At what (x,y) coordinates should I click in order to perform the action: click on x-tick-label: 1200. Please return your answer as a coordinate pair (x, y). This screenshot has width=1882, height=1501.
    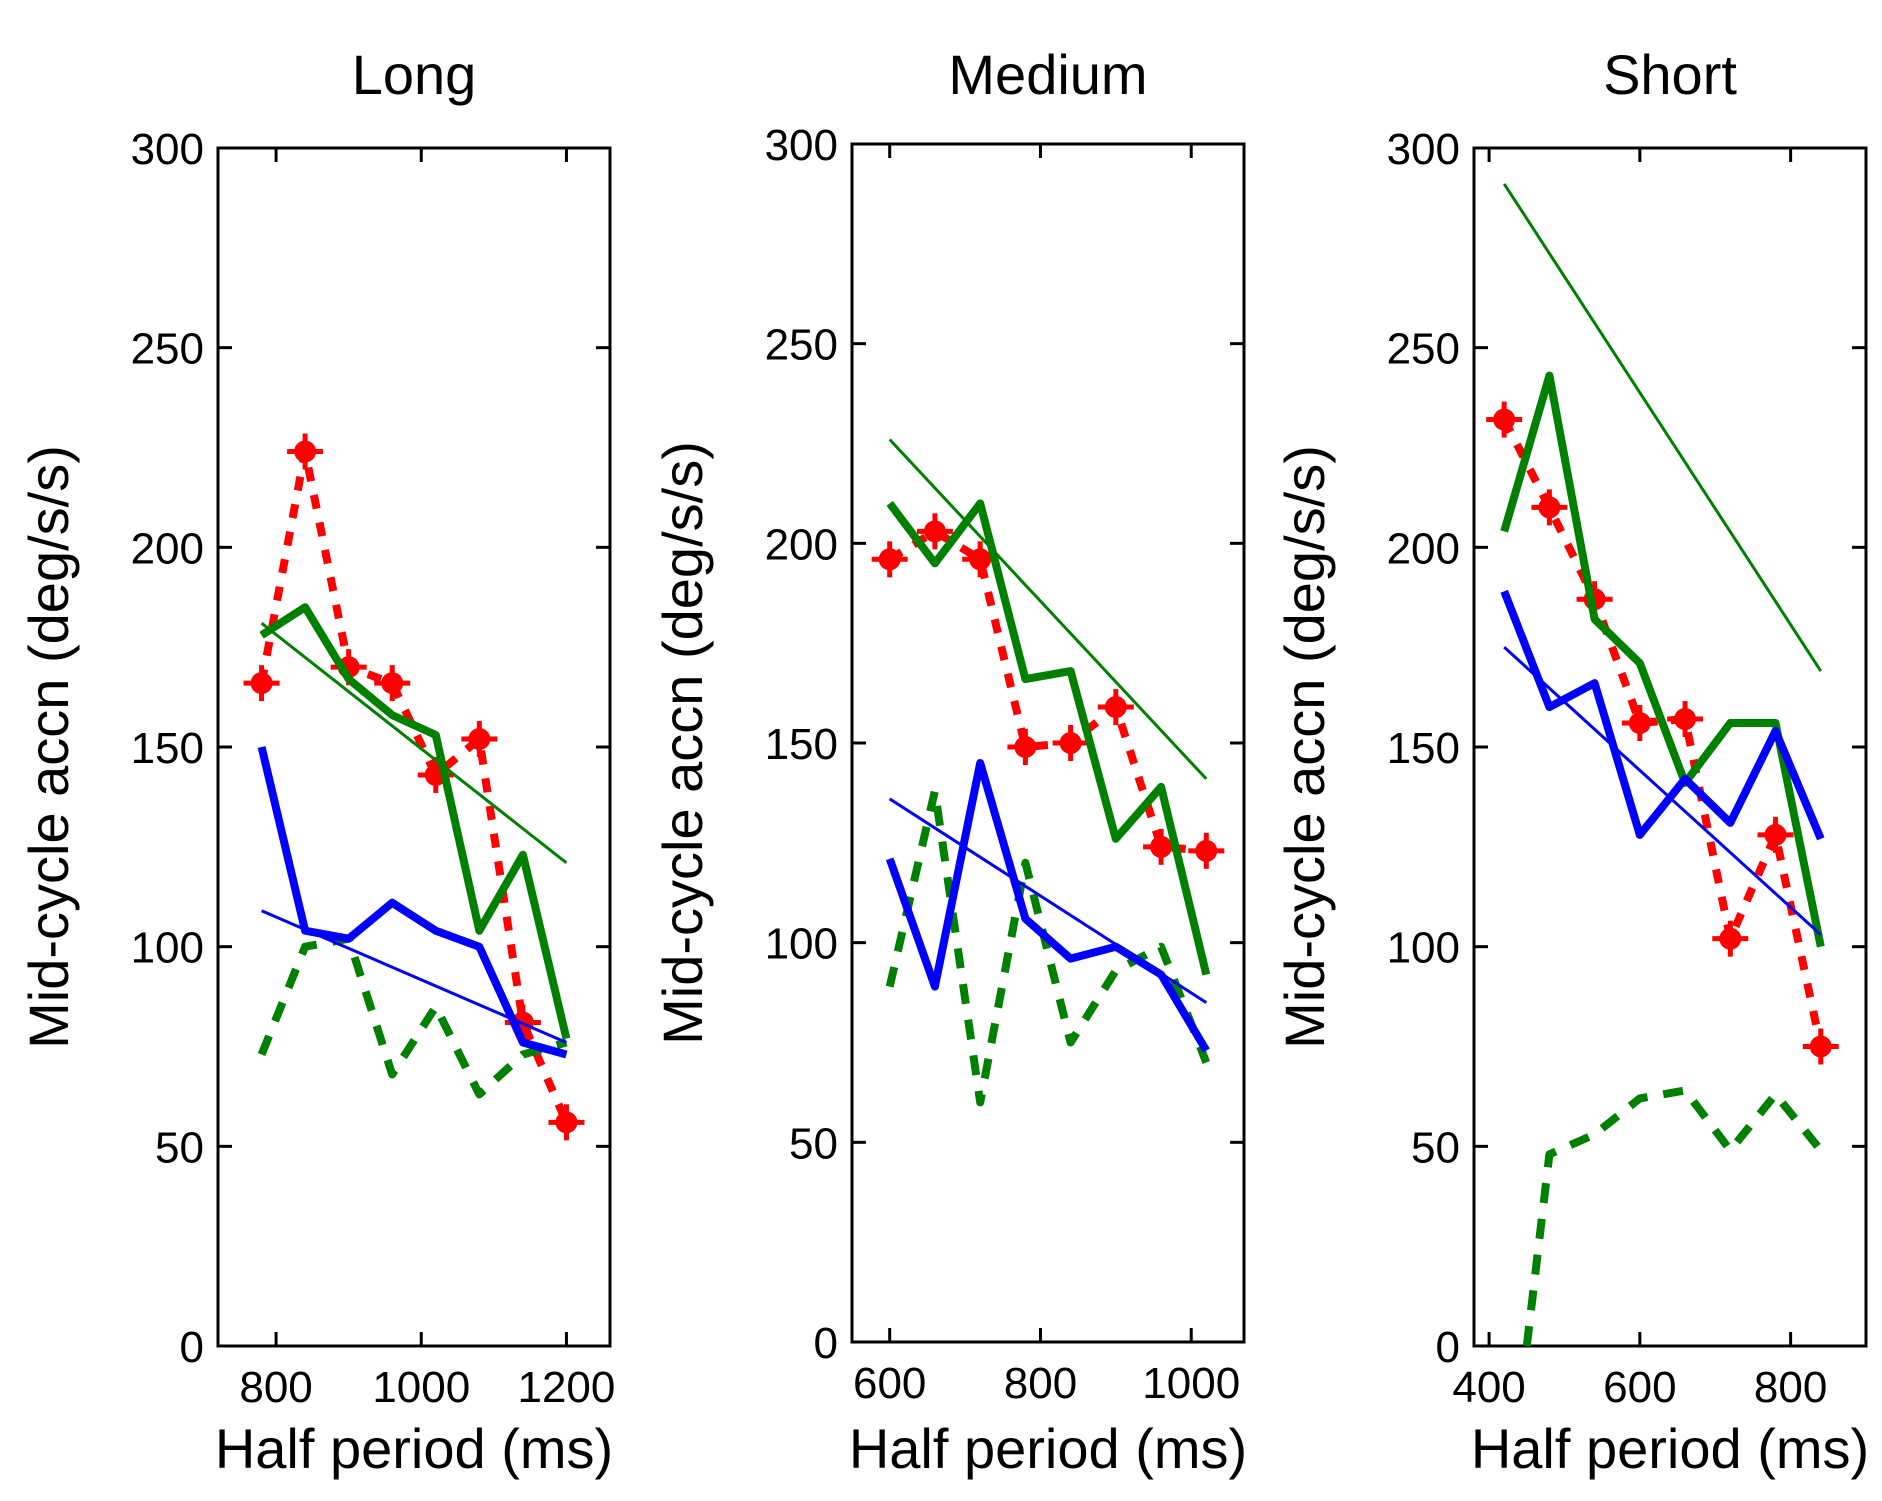
    Looking at the image, I should click on (566, 1387).